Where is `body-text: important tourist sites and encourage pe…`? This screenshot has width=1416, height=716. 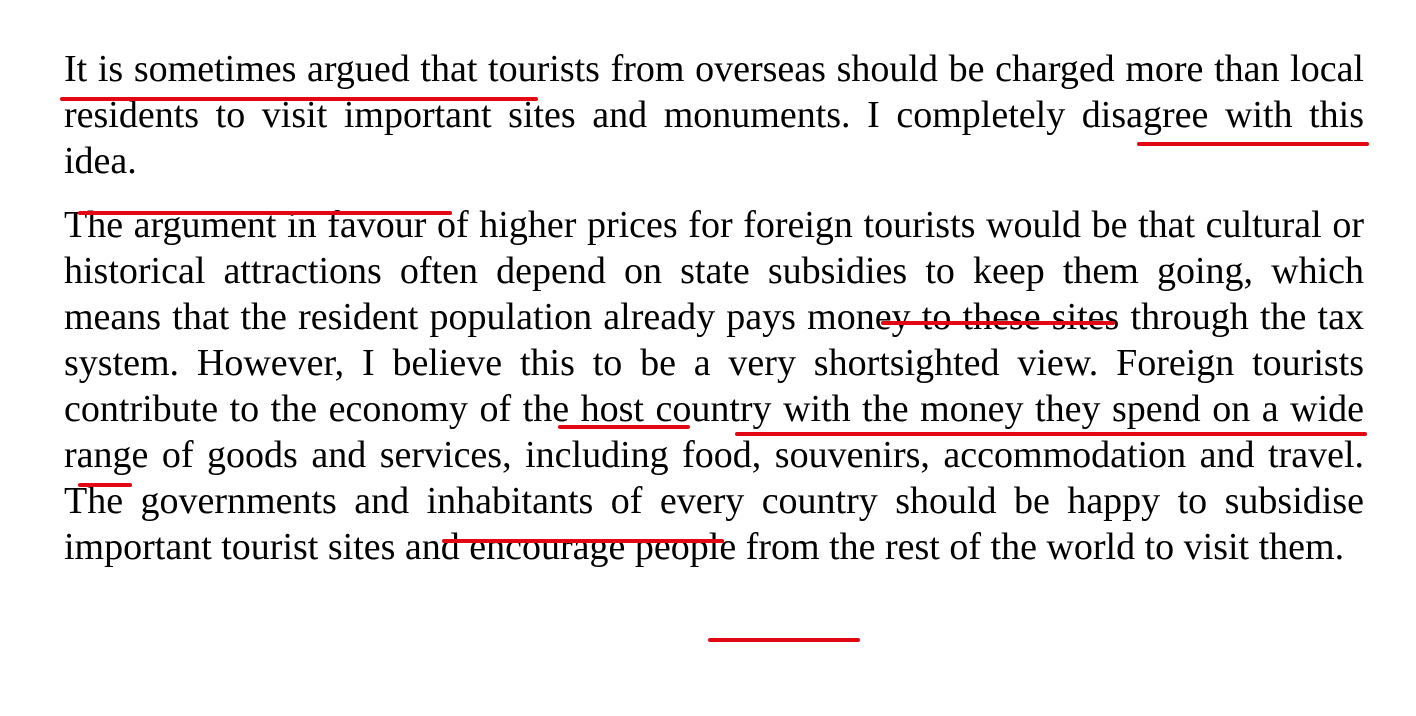 body-text: important tourist sites and encourage pe… is located at coordinates (704, 547).